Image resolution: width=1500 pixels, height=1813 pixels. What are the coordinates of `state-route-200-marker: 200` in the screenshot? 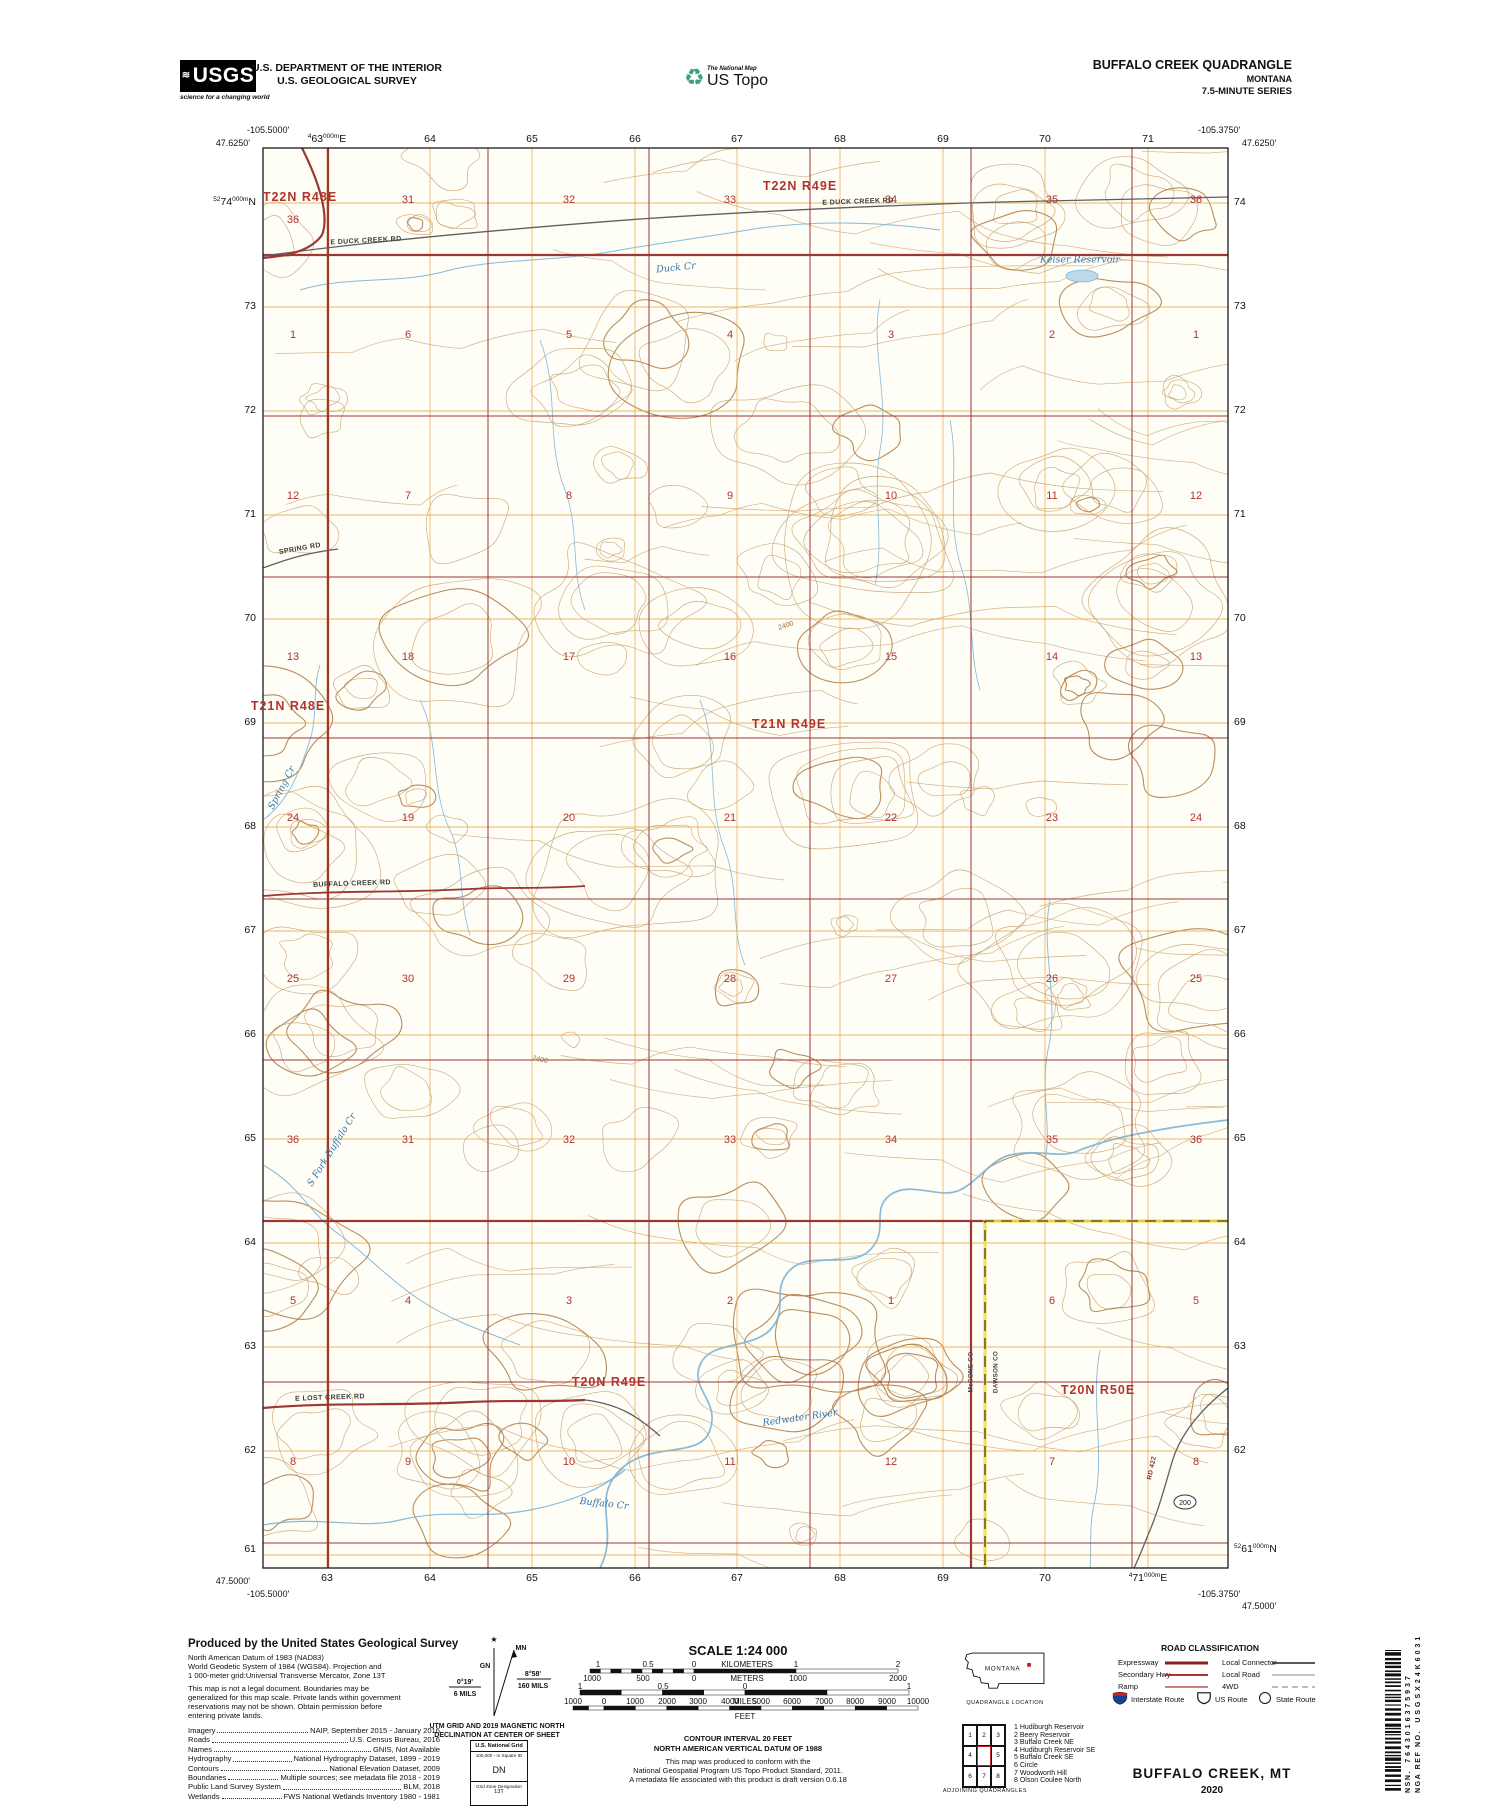 It's located at (1185, 1503).